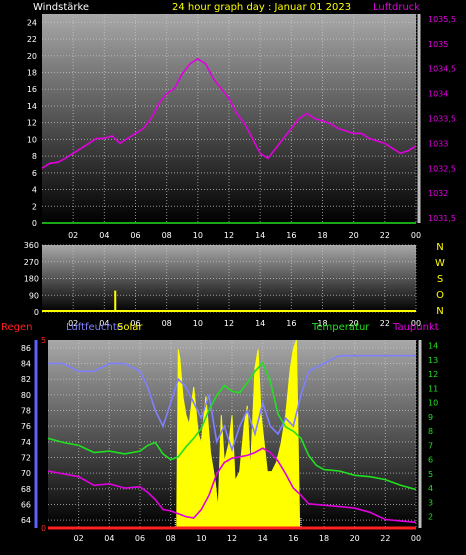 This screenshot has height=555, width=466. I want to click on wind-speed-tick: 16, so click(32, 89).